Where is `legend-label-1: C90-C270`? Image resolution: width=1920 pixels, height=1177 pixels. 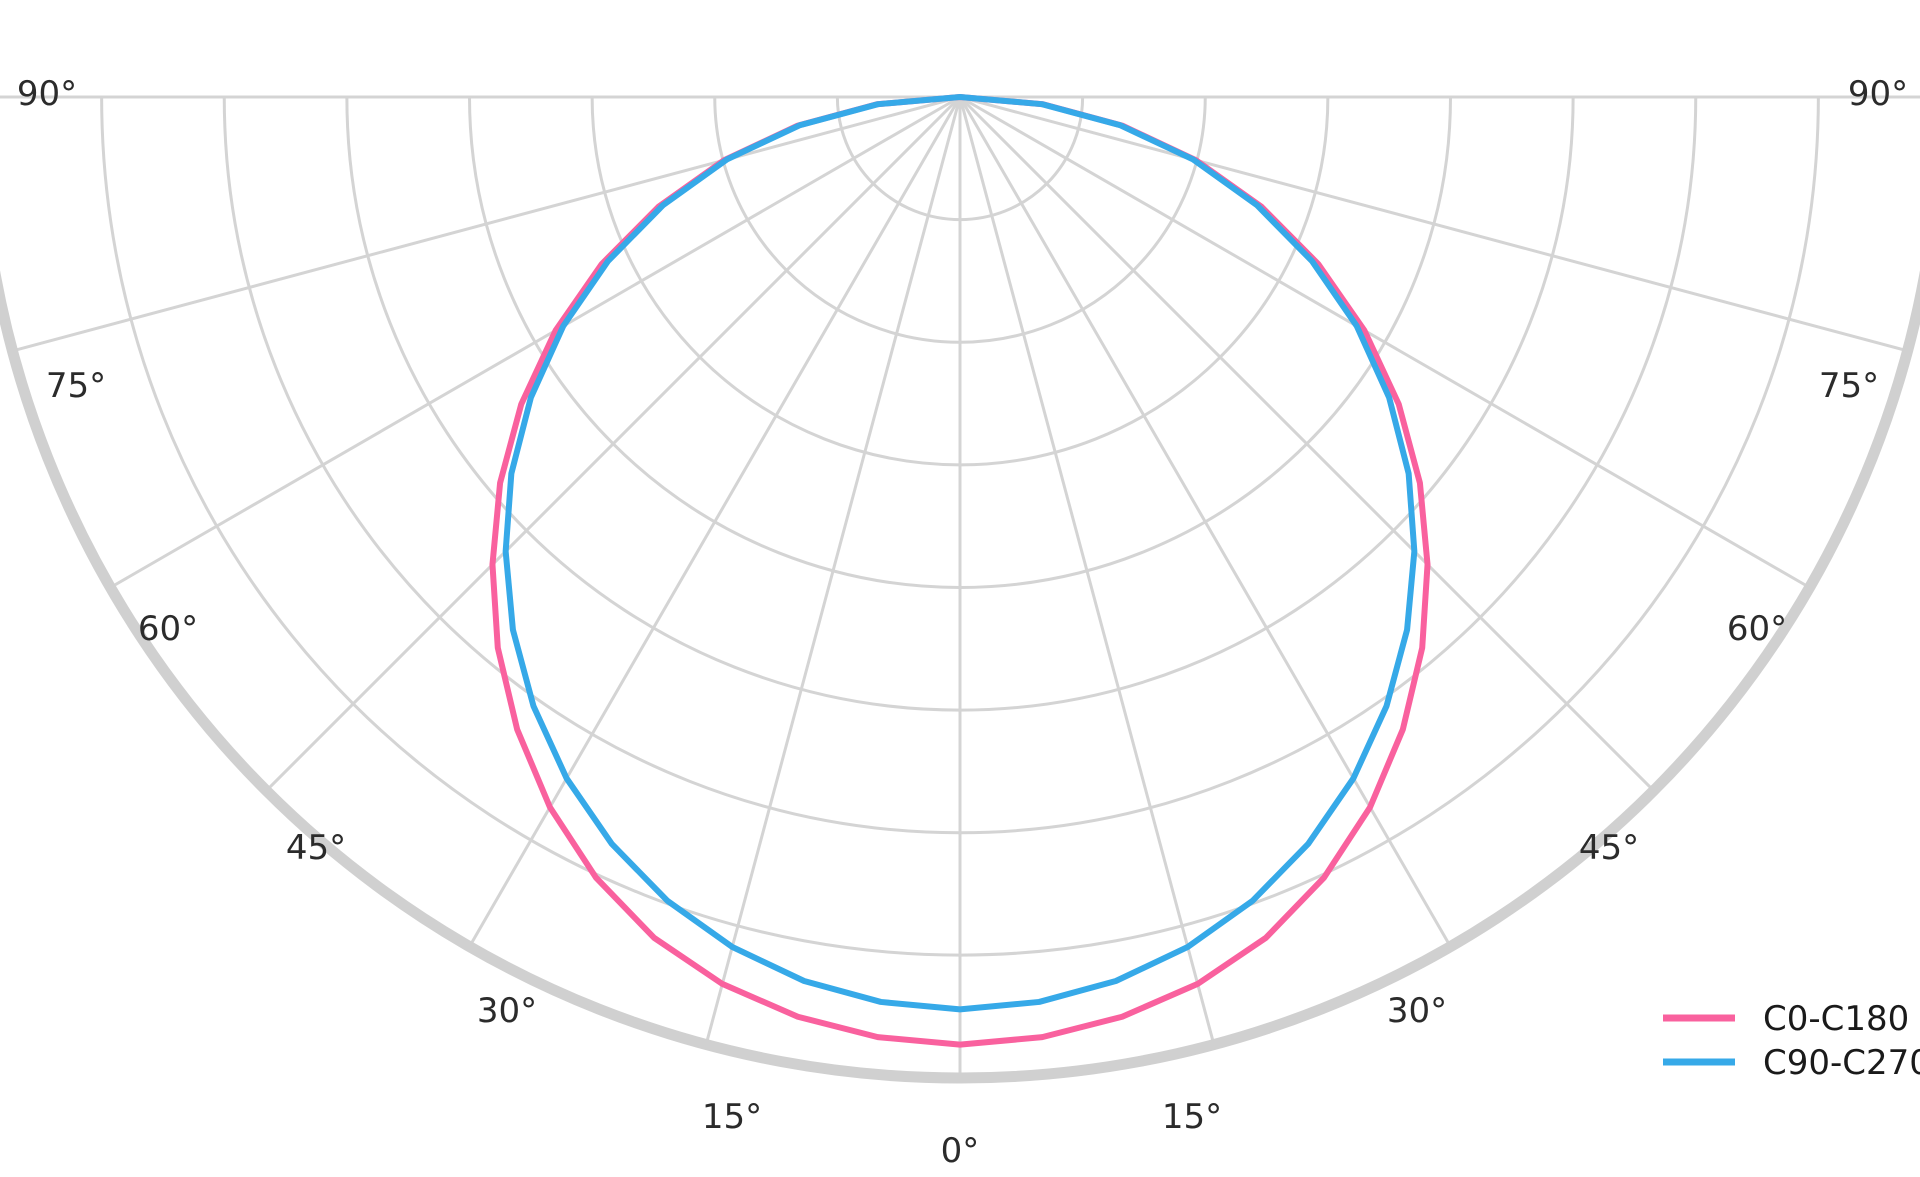
legend-label-1: C90-C270 is located at coordinates (1841, 1063).